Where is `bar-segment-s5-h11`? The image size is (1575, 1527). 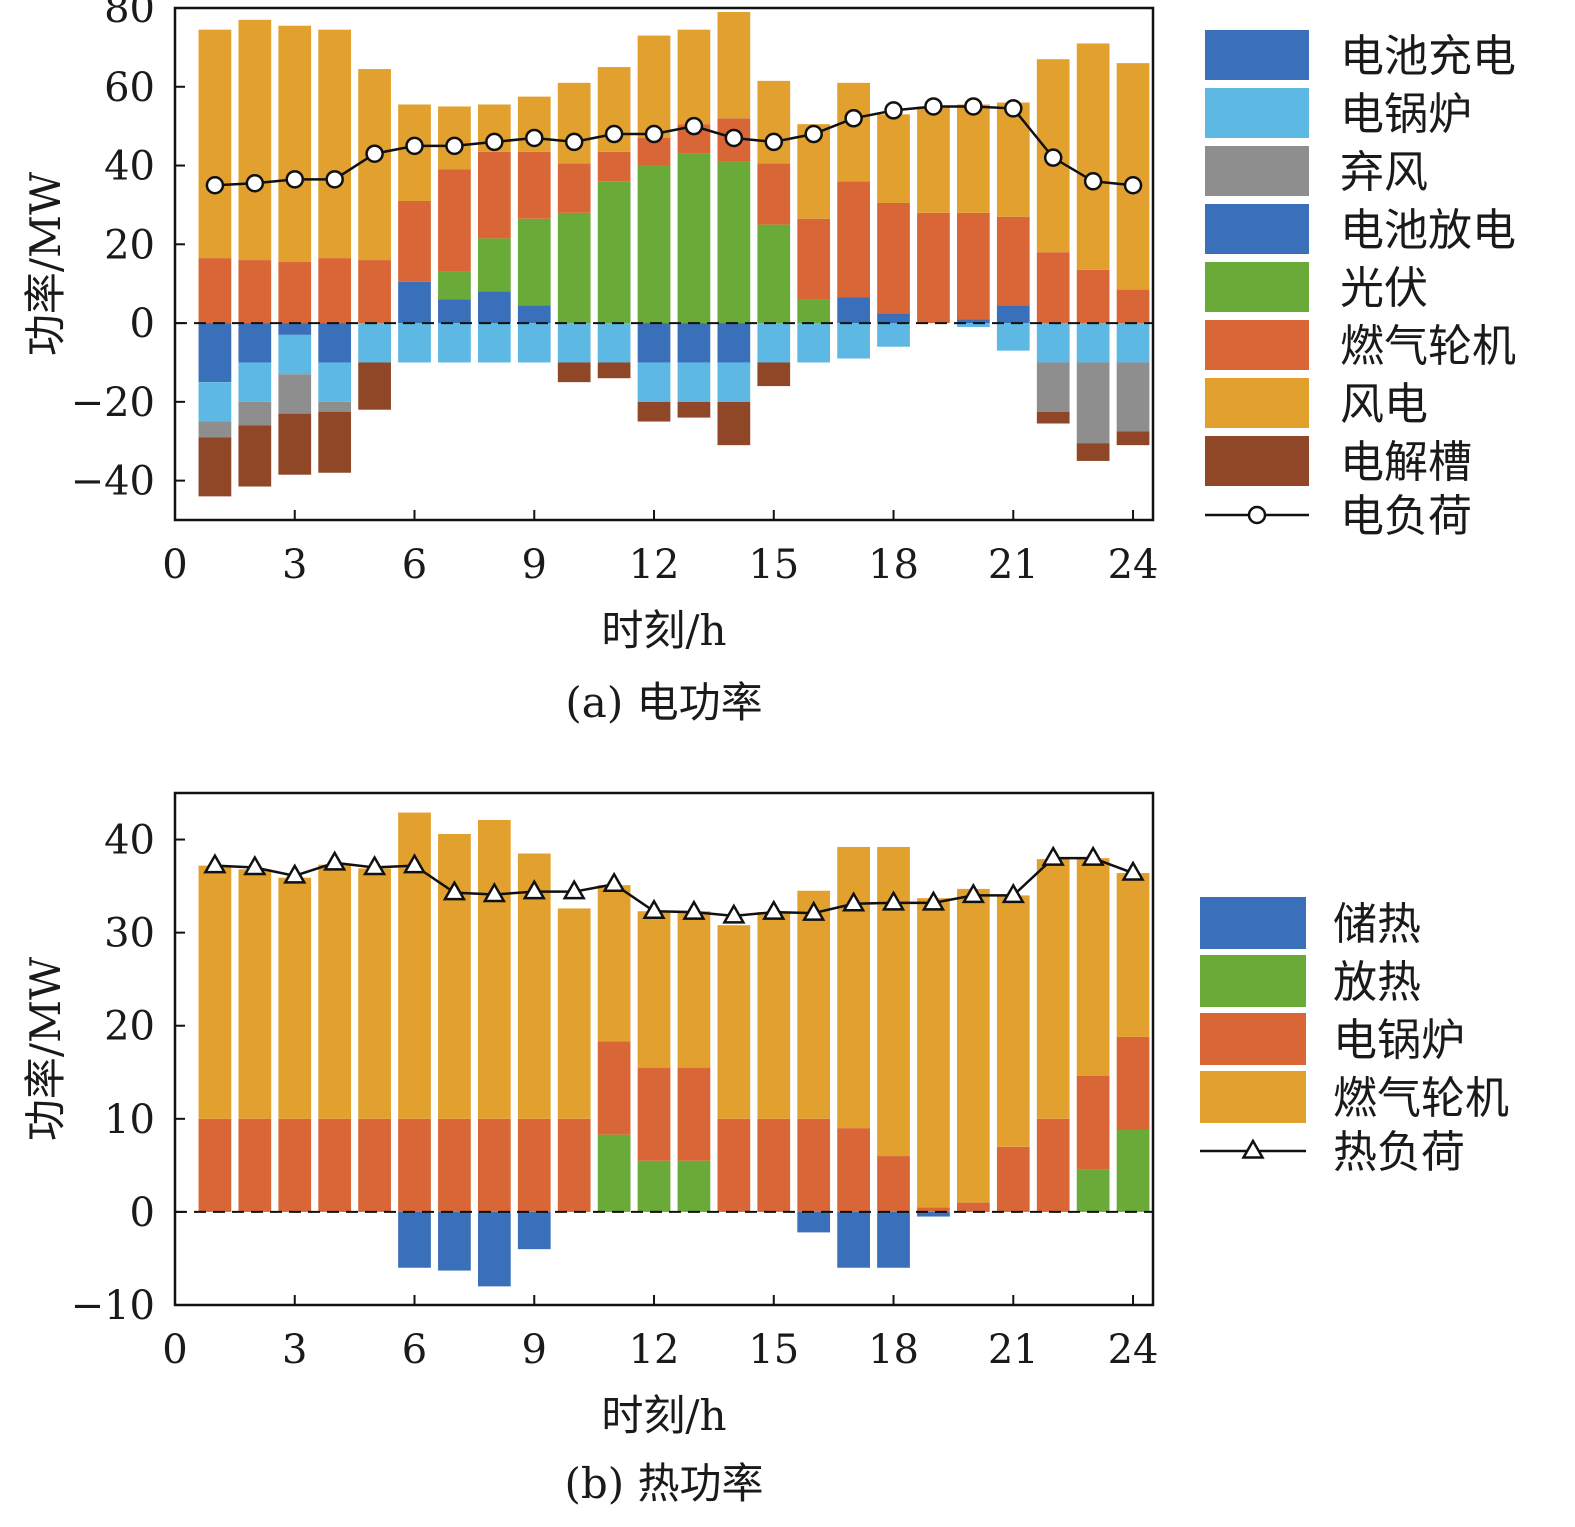
bar-segment-s5-h11 is located at coordinates (614, 166).